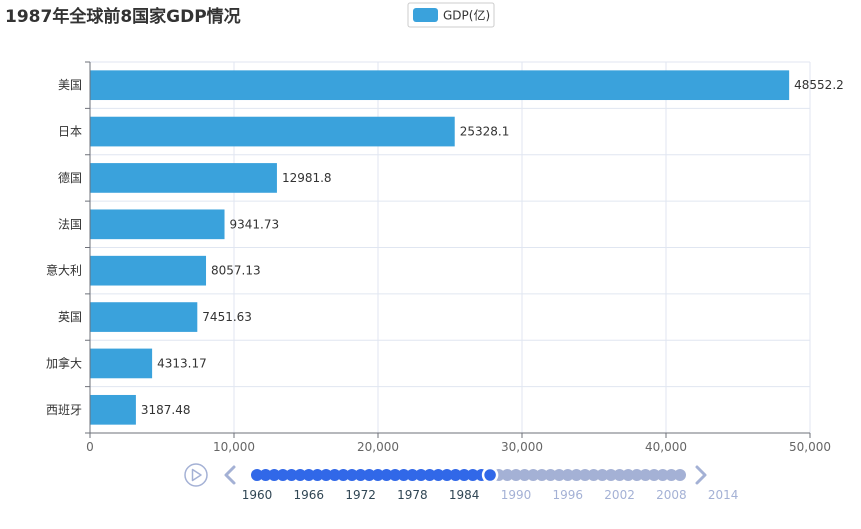 The image size is (861, 529). I want to click on legend: GDP(亿), so click(451, 15).